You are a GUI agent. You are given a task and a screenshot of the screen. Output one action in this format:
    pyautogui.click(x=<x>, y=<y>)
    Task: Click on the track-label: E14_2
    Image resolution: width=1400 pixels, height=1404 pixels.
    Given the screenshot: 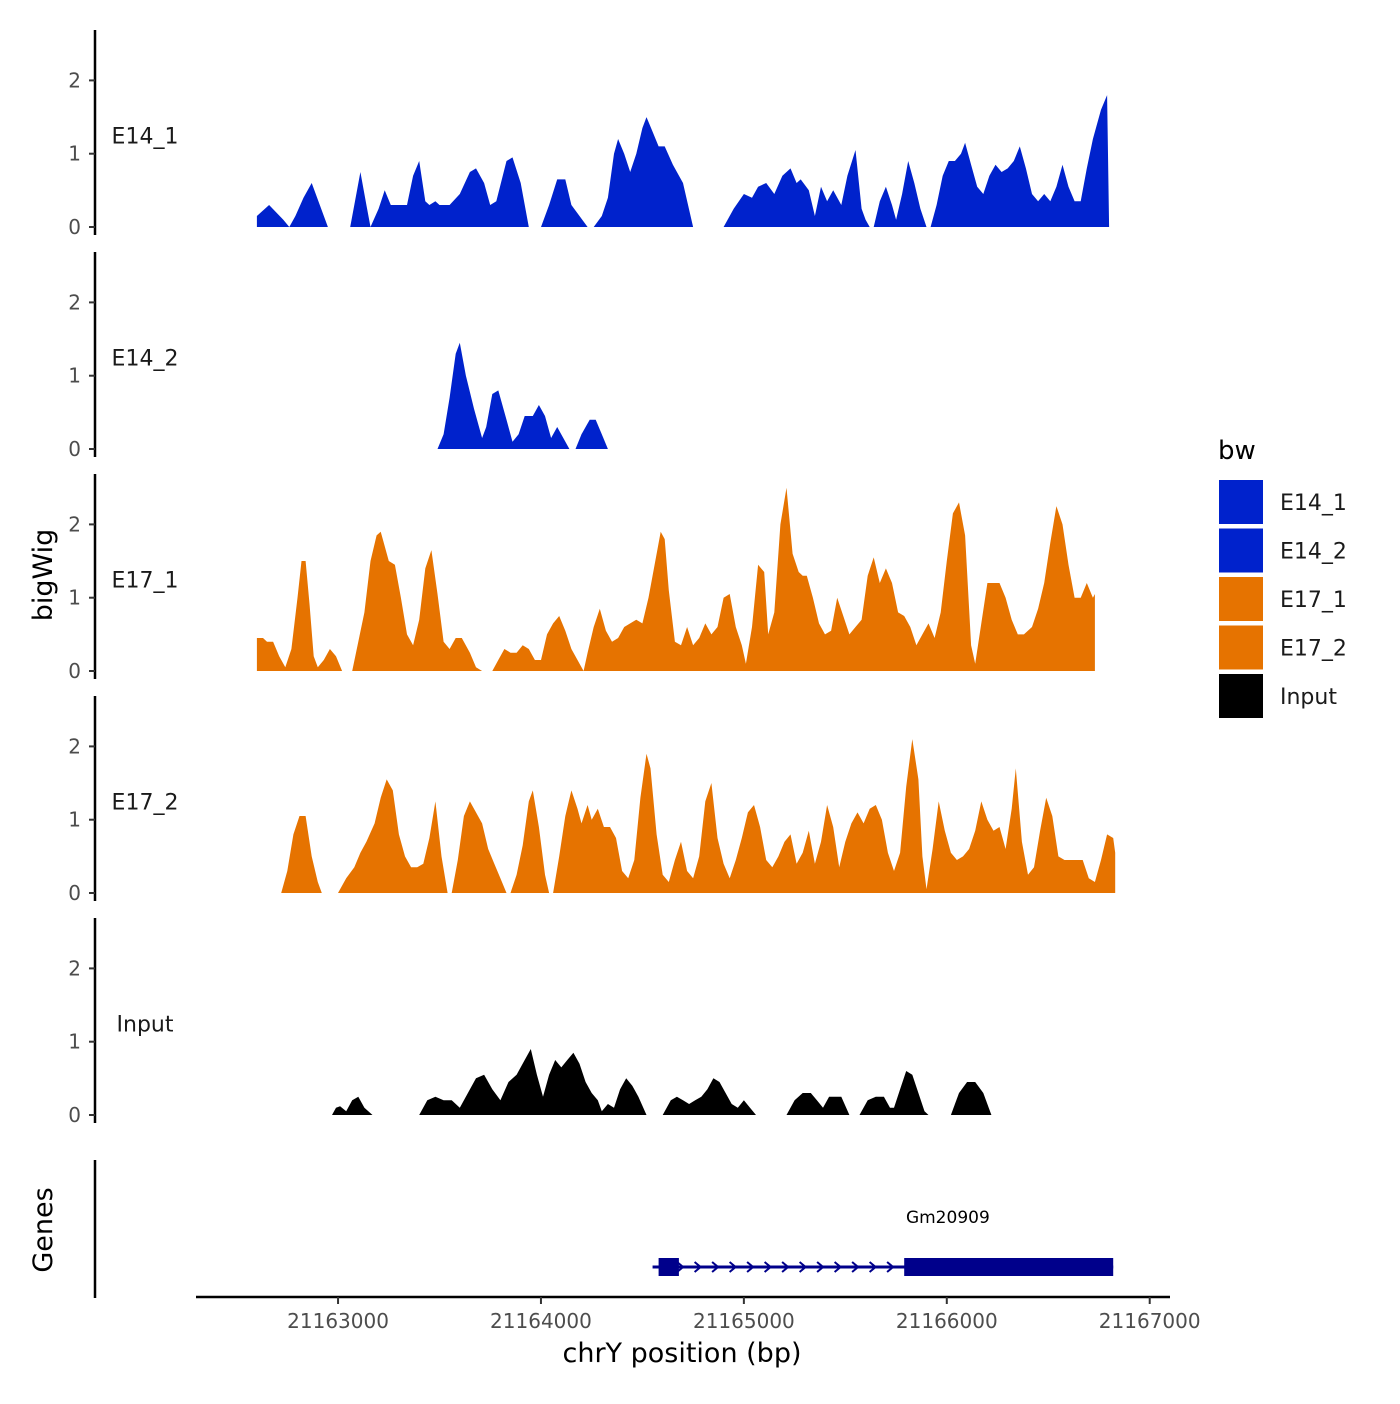 What is the action you would take?
    pyautogui.click(x=145, y=358)
    